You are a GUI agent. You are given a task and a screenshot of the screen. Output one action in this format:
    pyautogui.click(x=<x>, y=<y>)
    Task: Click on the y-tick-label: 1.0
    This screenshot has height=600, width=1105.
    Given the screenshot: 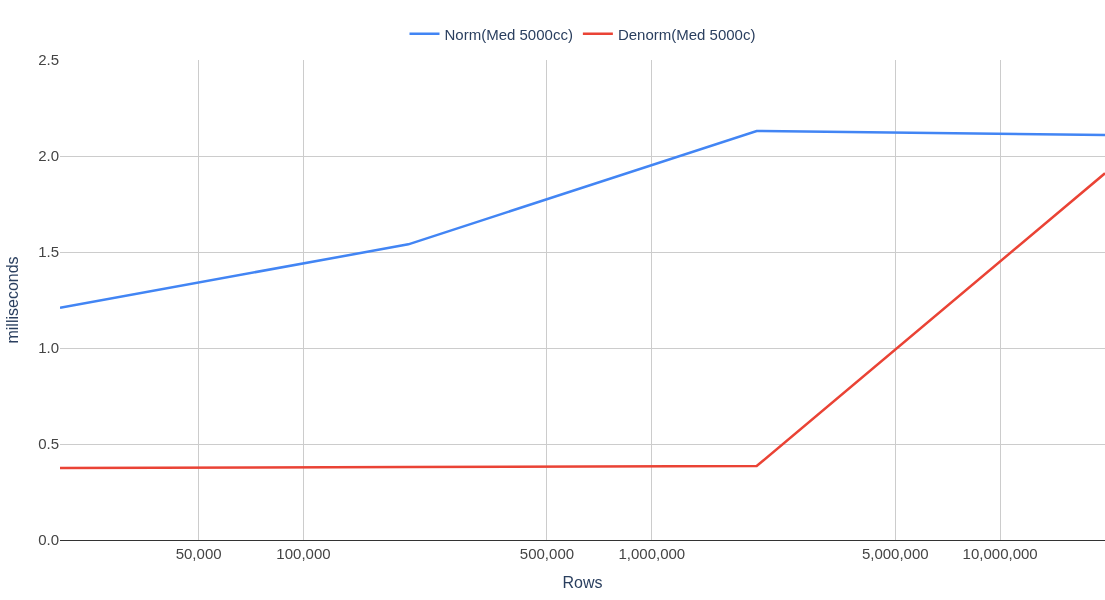 What is the action you would take?
    pyautogui.click(x=48, y=348)
    